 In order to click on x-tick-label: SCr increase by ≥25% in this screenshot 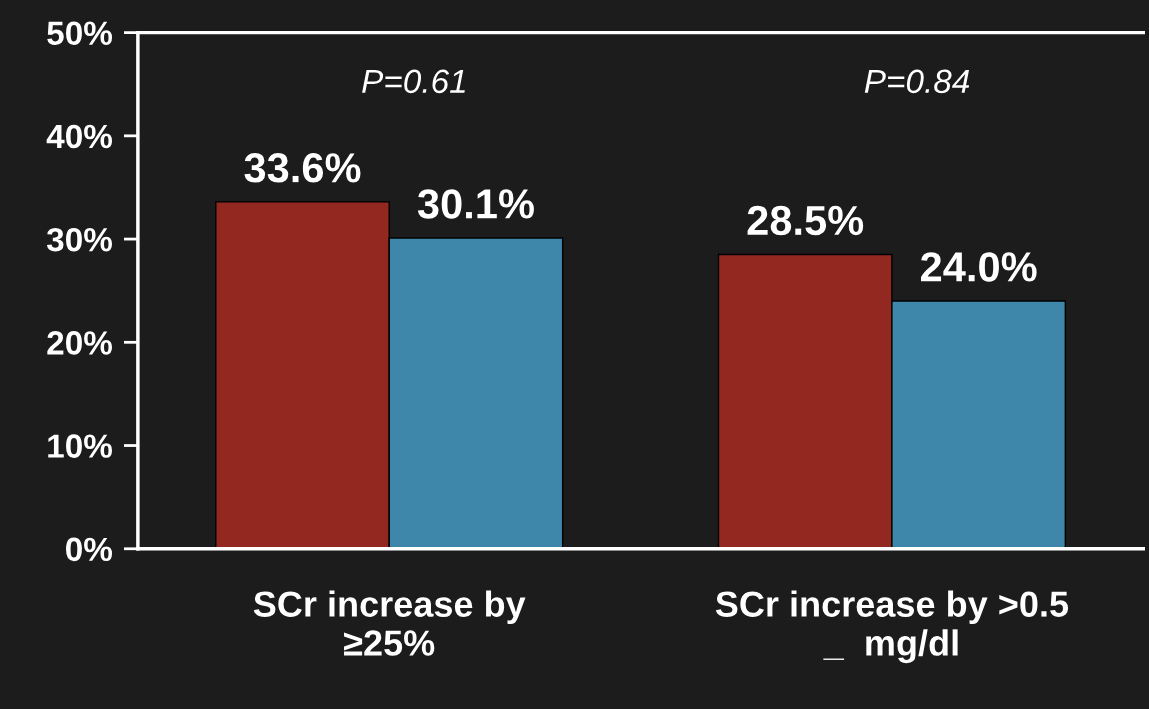, I will do `click(389, 623)`.